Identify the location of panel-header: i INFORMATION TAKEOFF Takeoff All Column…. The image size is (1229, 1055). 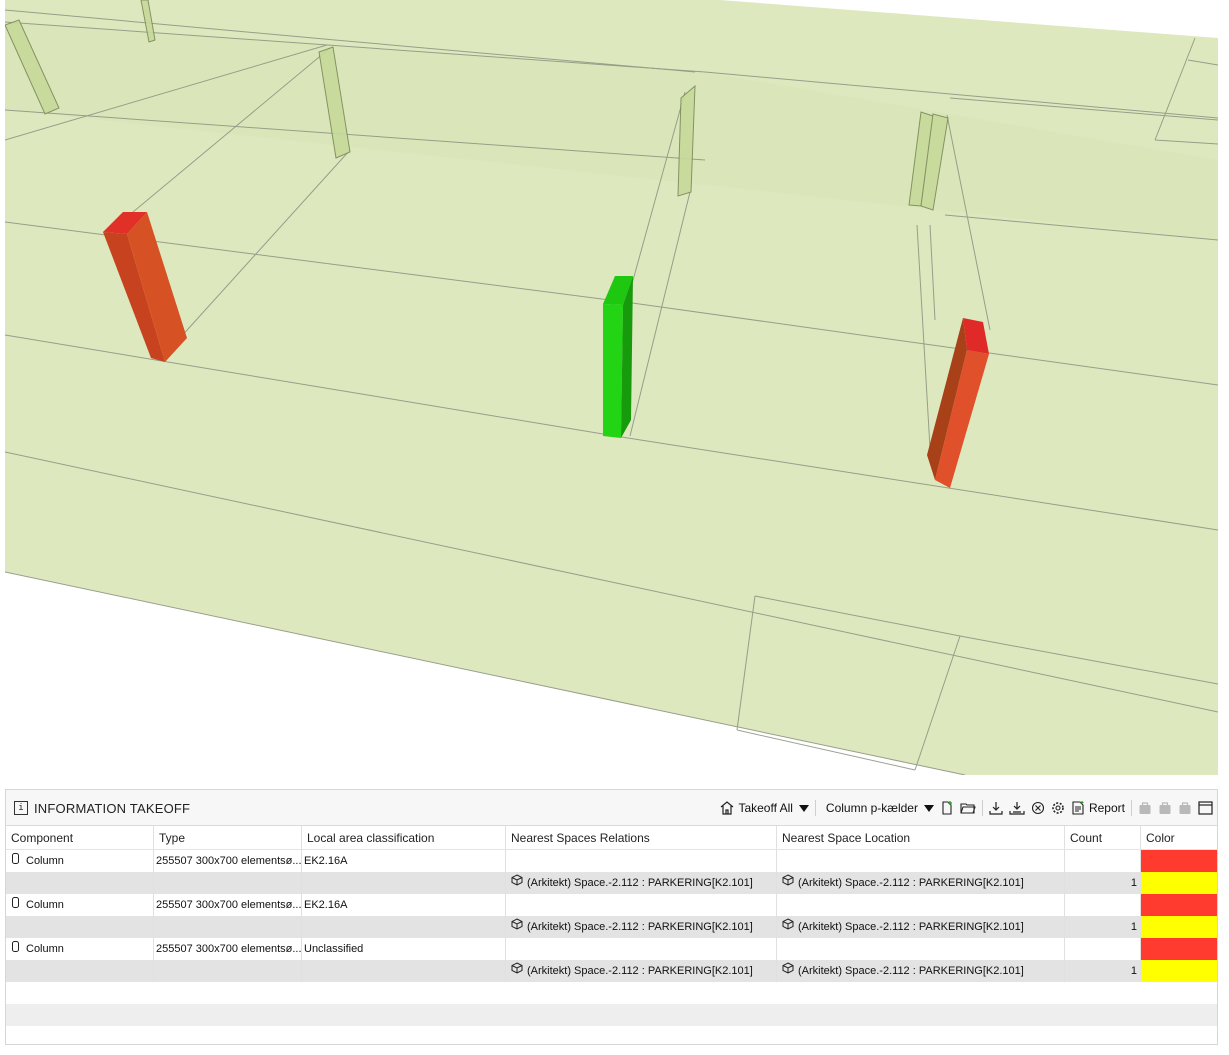
(611, 808).